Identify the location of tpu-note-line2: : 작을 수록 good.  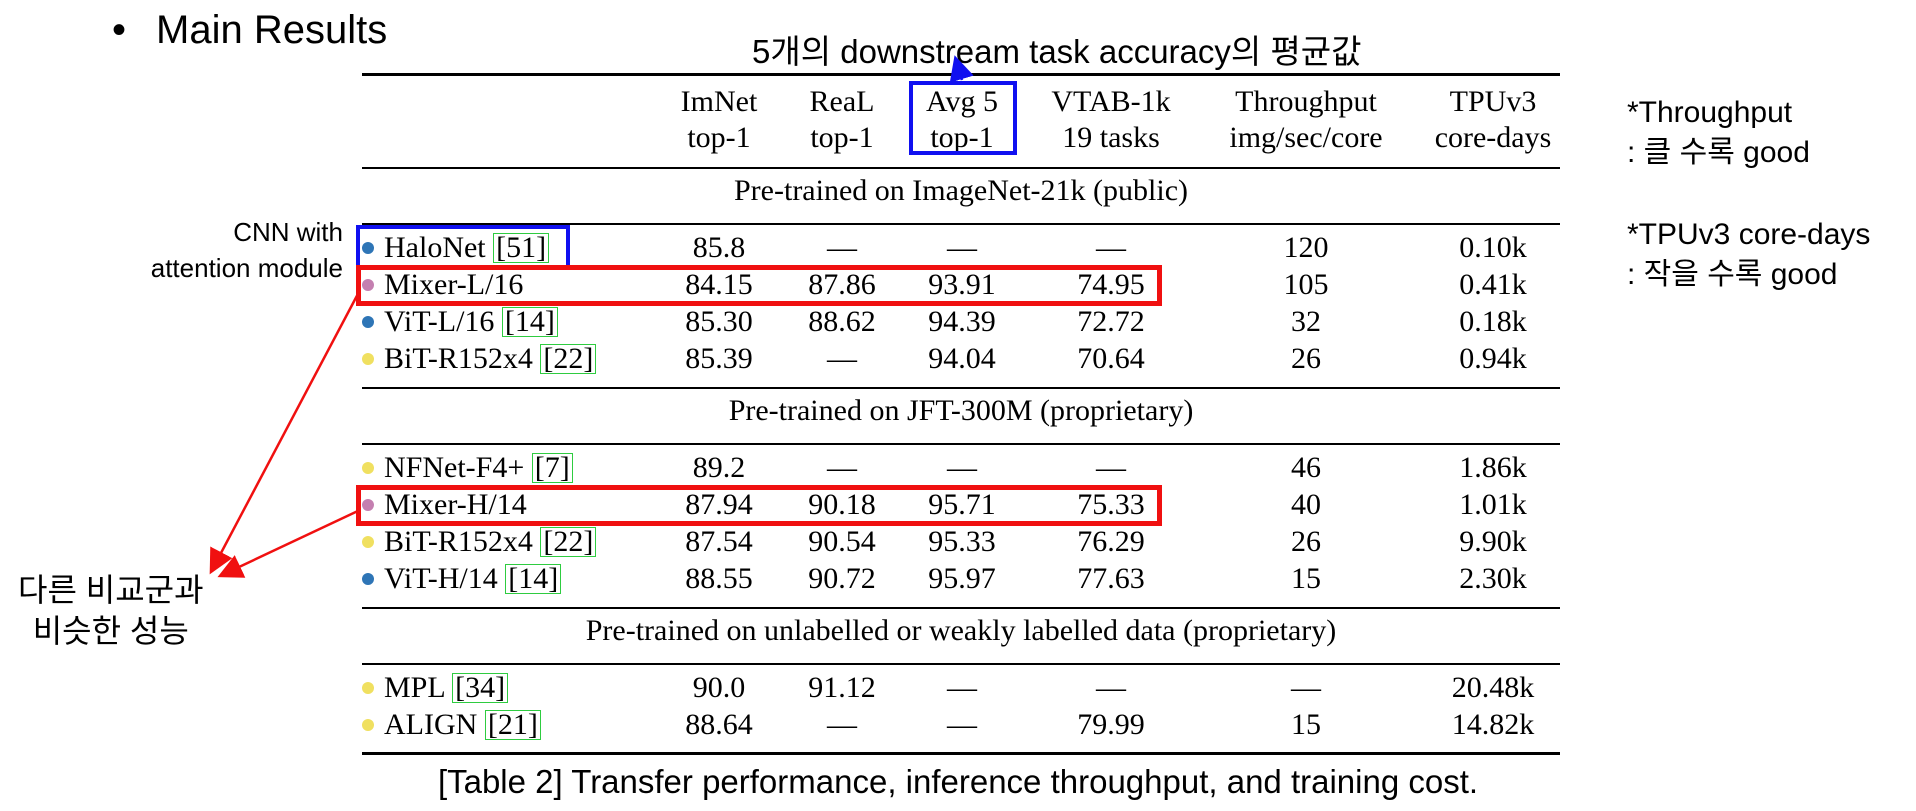
(1732, 274).